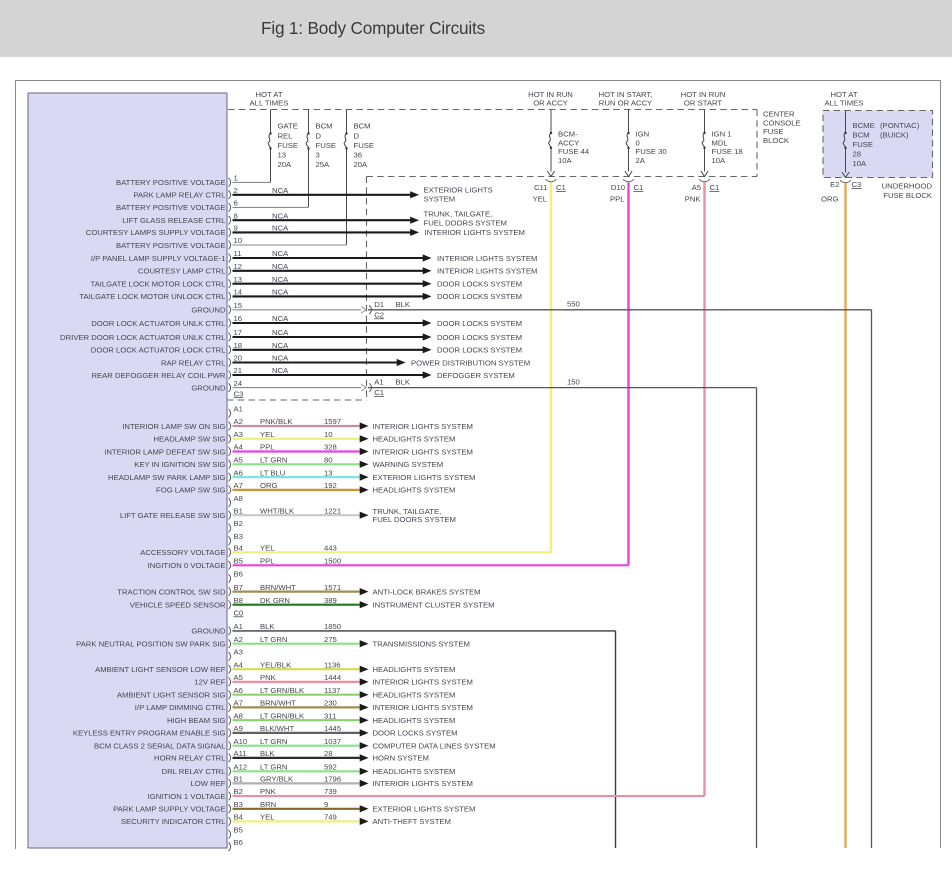 Image resolution: width=952 pixels, height=875 pixels. What do you see at coordinates (332, 690) in the screenshot?
I see `svg-text: 1137` at bounding box center [332, 690].